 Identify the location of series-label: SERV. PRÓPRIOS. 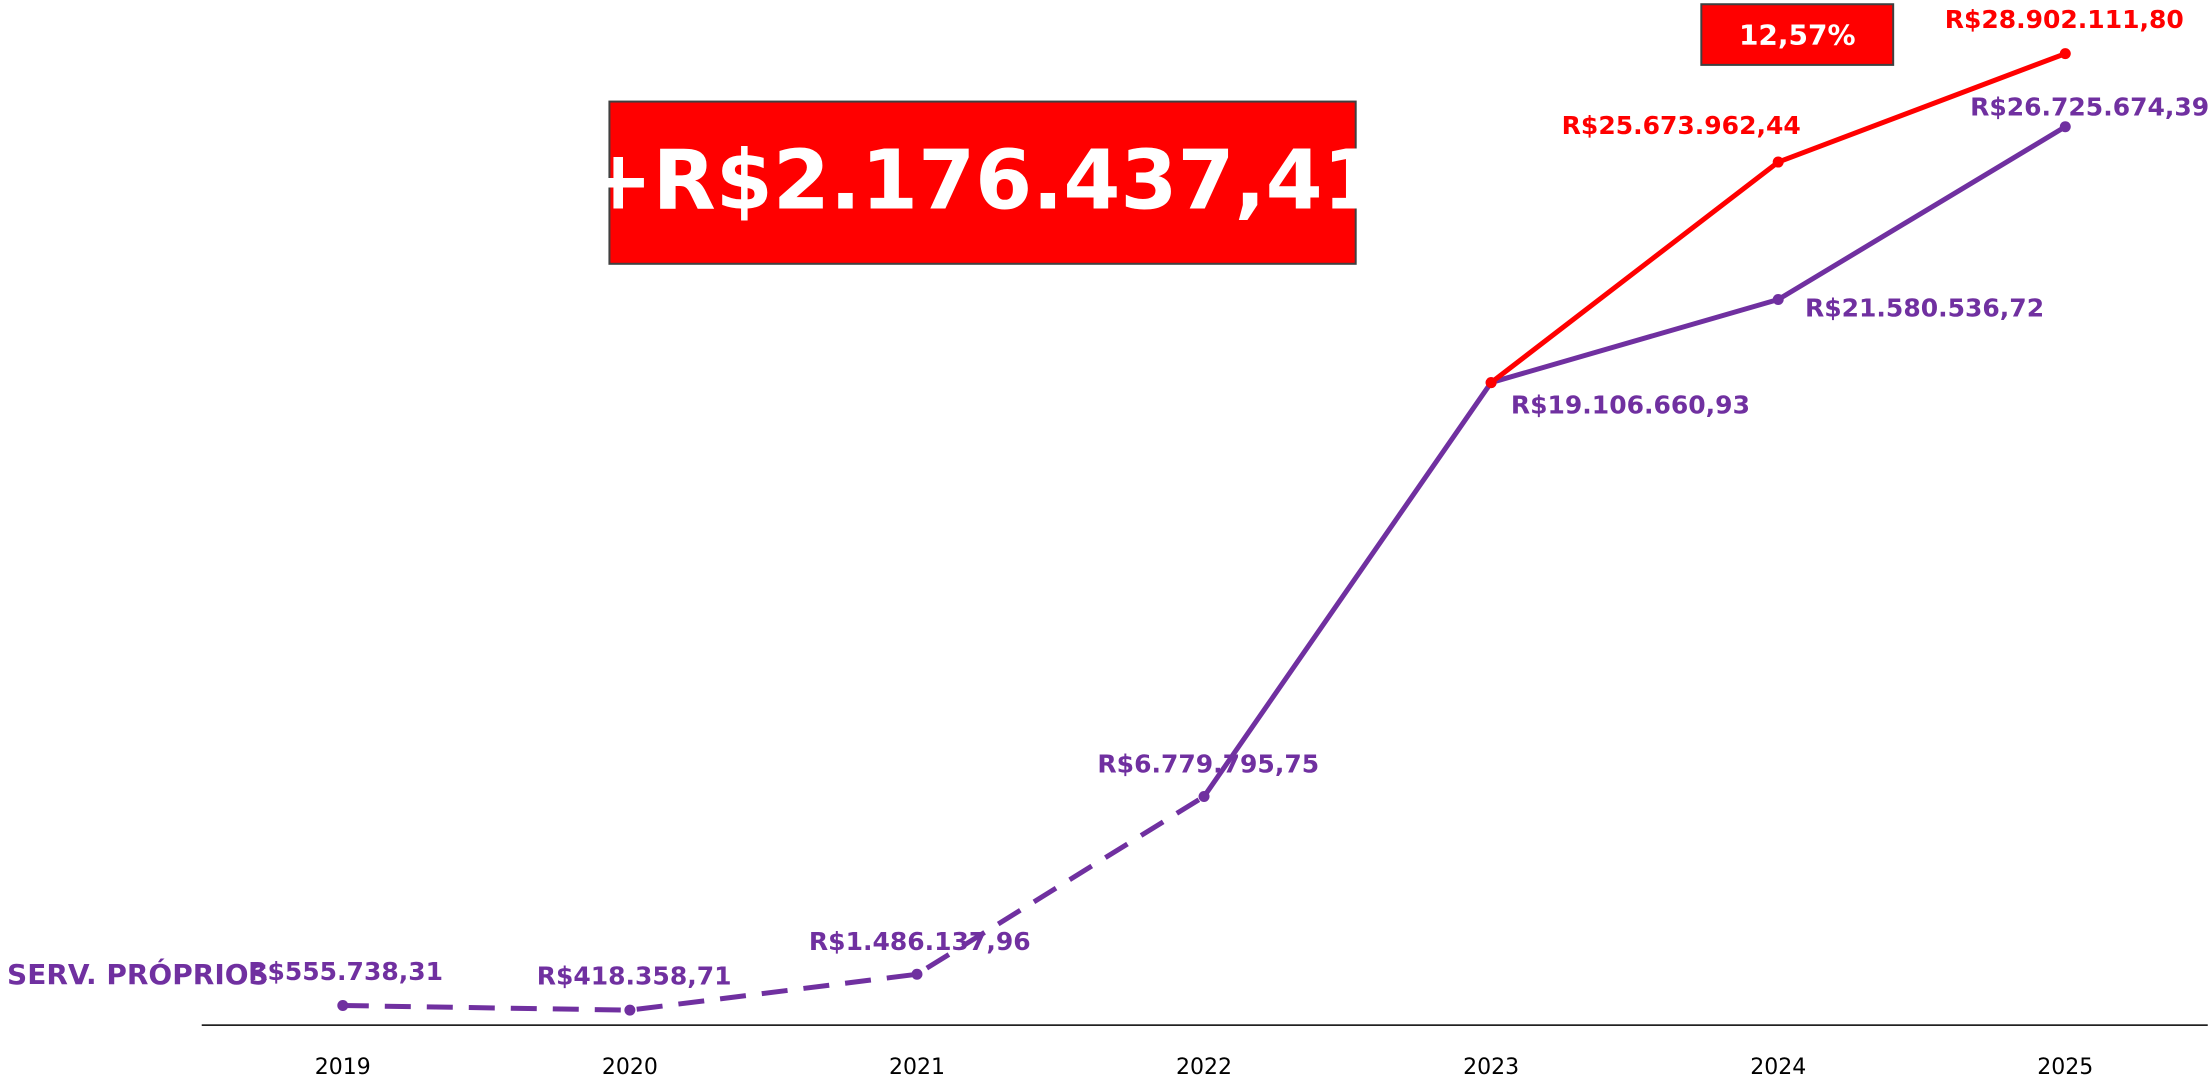
(138, 974).